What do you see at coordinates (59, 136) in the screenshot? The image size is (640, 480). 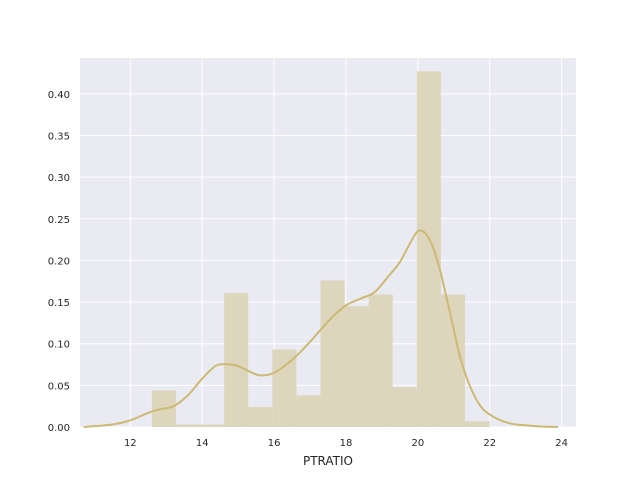 I see `y-tick-label: 0.35` at bounding box center [59, 136].